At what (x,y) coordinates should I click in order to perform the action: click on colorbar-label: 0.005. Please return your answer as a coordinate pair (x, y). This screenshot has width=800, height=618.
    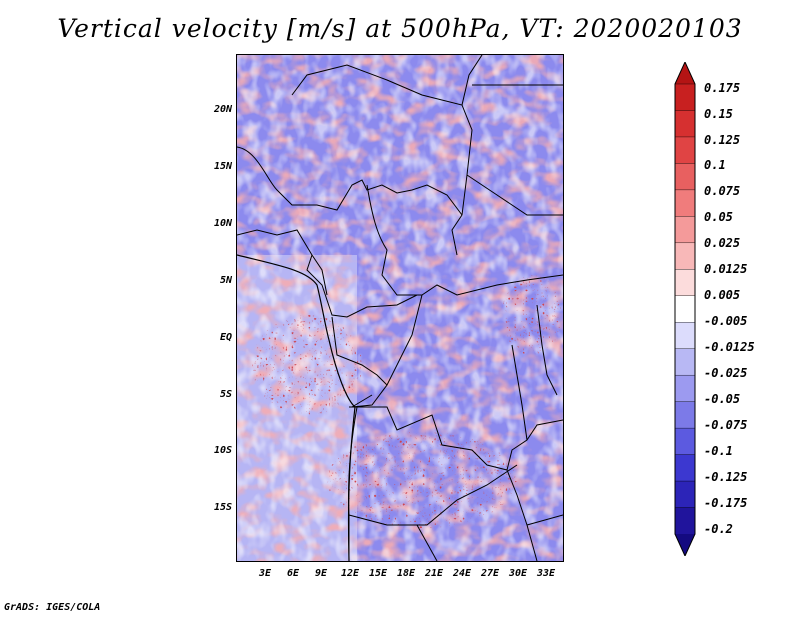
    Looking at the image, I should click on (722, 295).